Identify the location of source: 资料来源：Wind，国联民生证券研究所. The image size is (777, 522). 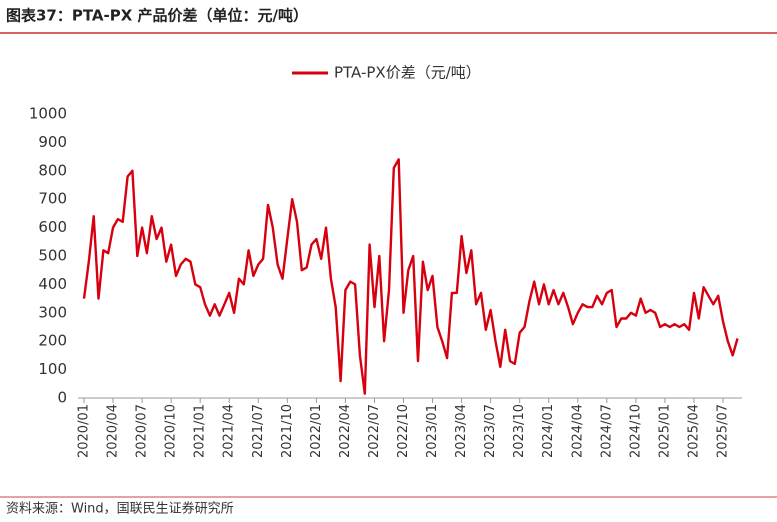
(120, 509).